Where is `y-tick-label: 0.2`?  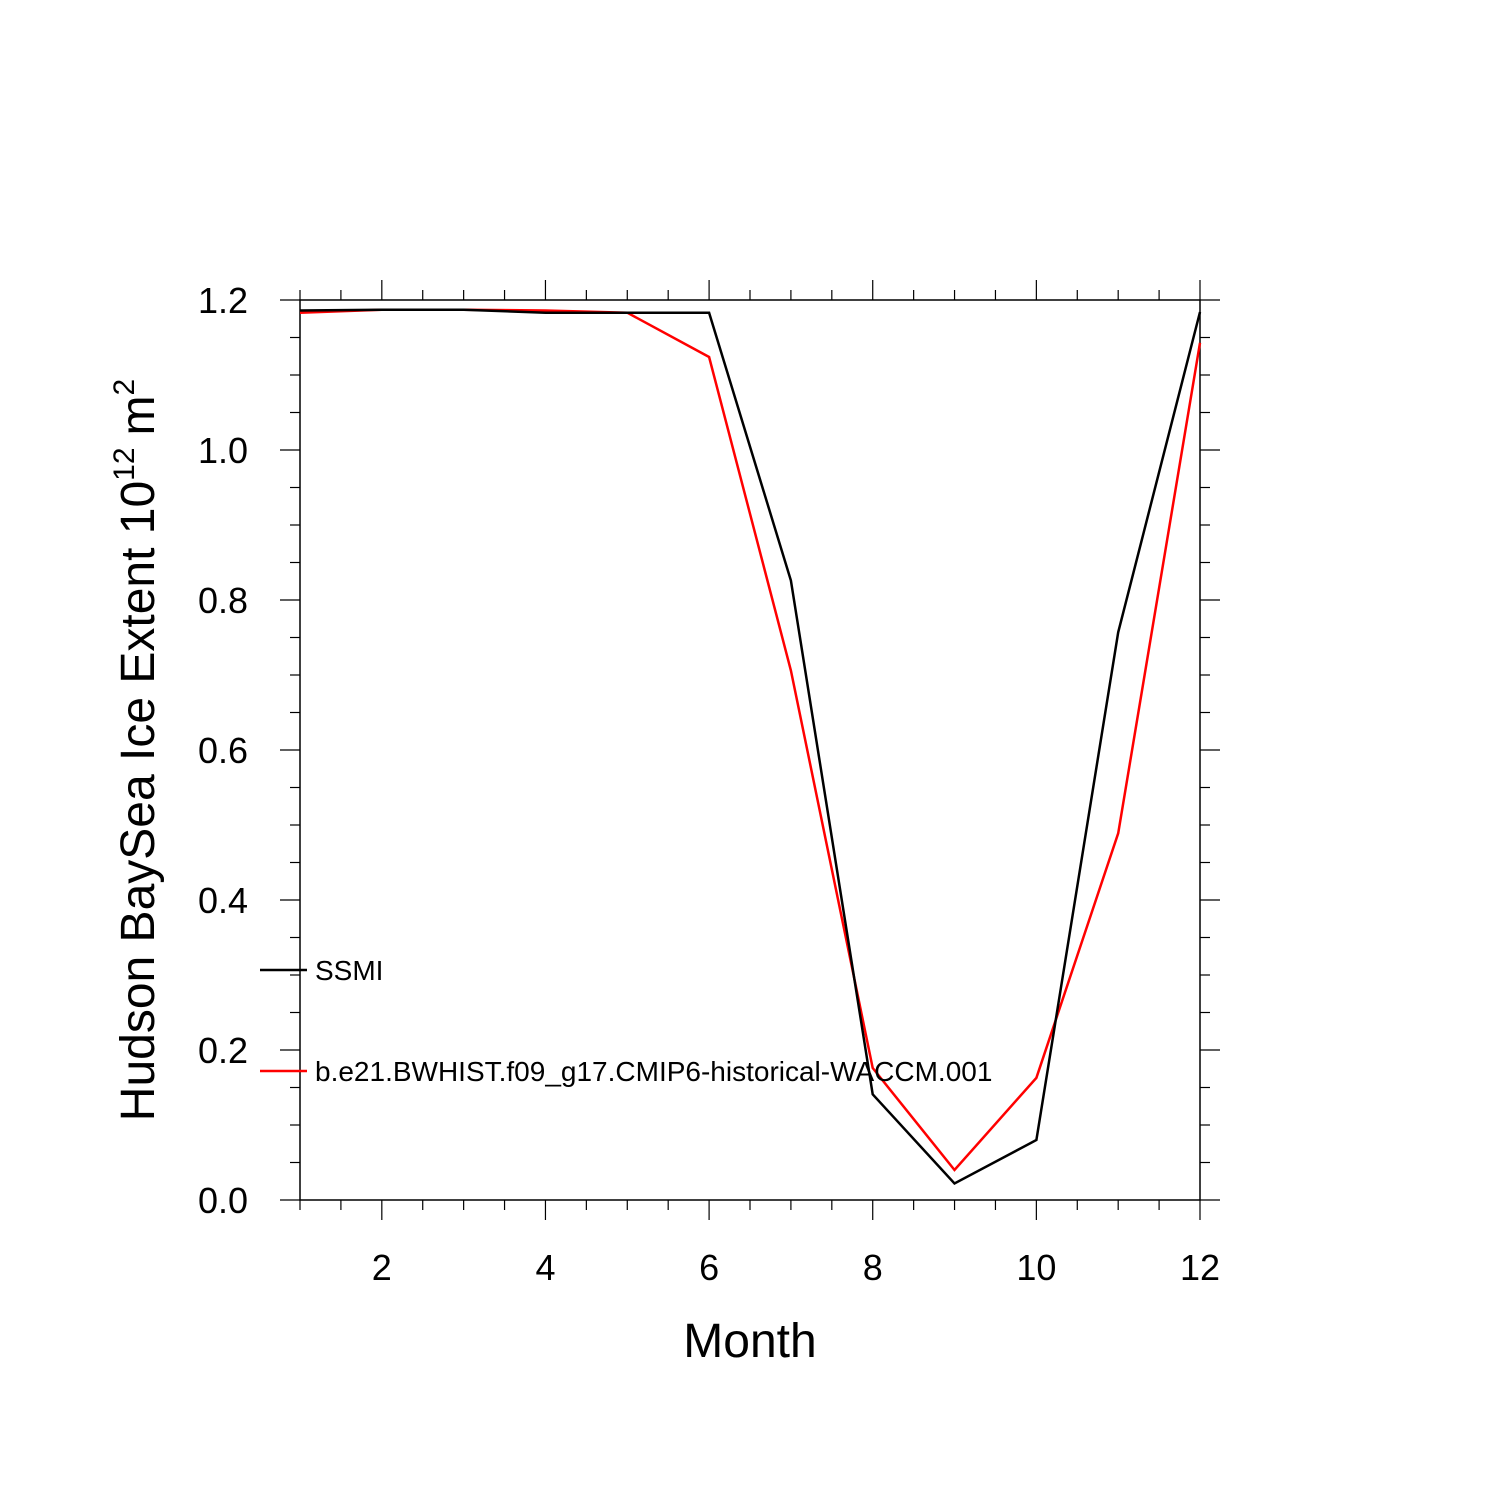 y-tick-label: 0.2 is located at coordinates (223, 1050).